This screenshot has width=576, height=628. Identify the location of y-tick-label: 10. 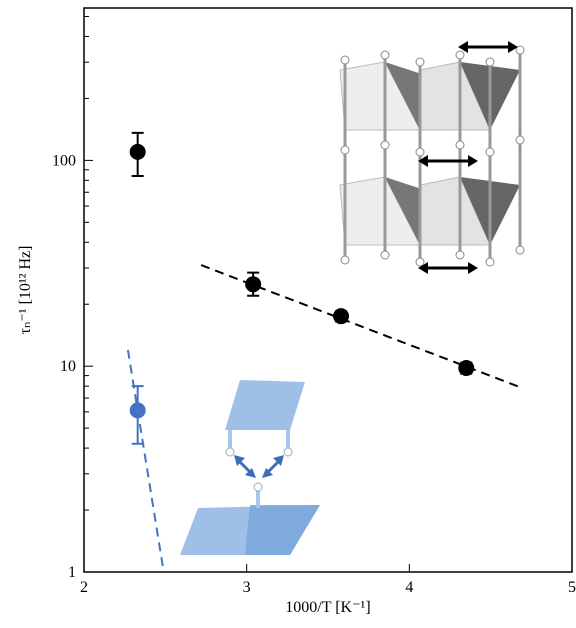
(68, 366).